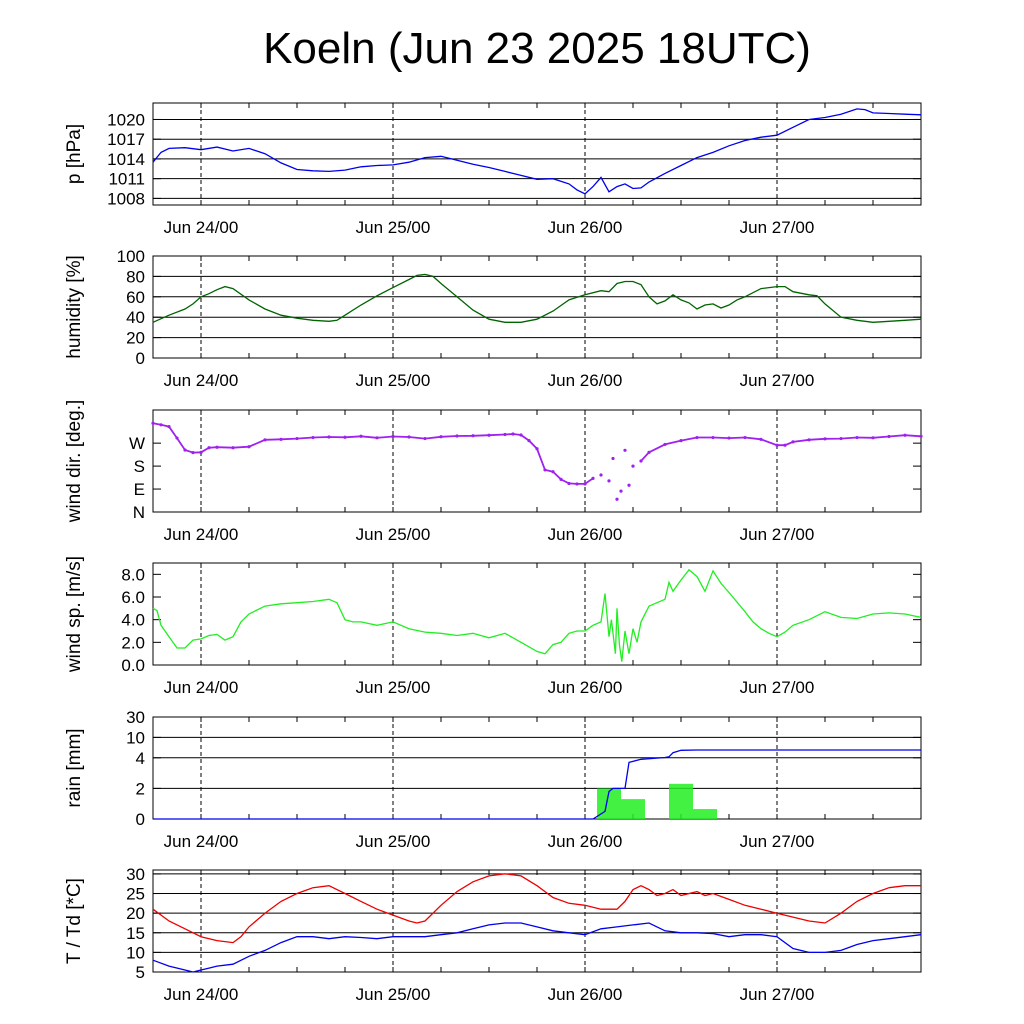 Image resolution: width=1024 pixels, height=1024 pixels. What do you see at coordinates (137, 443) in the screenshot?
I see `y-tick-label: W` at bounding box center [137, 443].